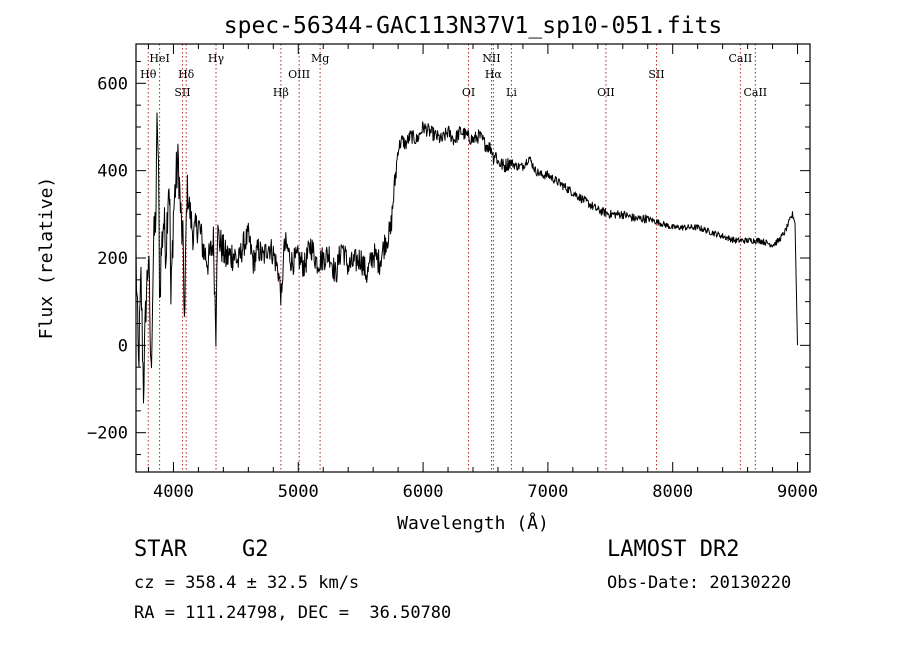  What do you see at coordinates (281, 92) in the screenshot?
I see `spectral-line-label: Hβ` at bounding box center [281, 92].